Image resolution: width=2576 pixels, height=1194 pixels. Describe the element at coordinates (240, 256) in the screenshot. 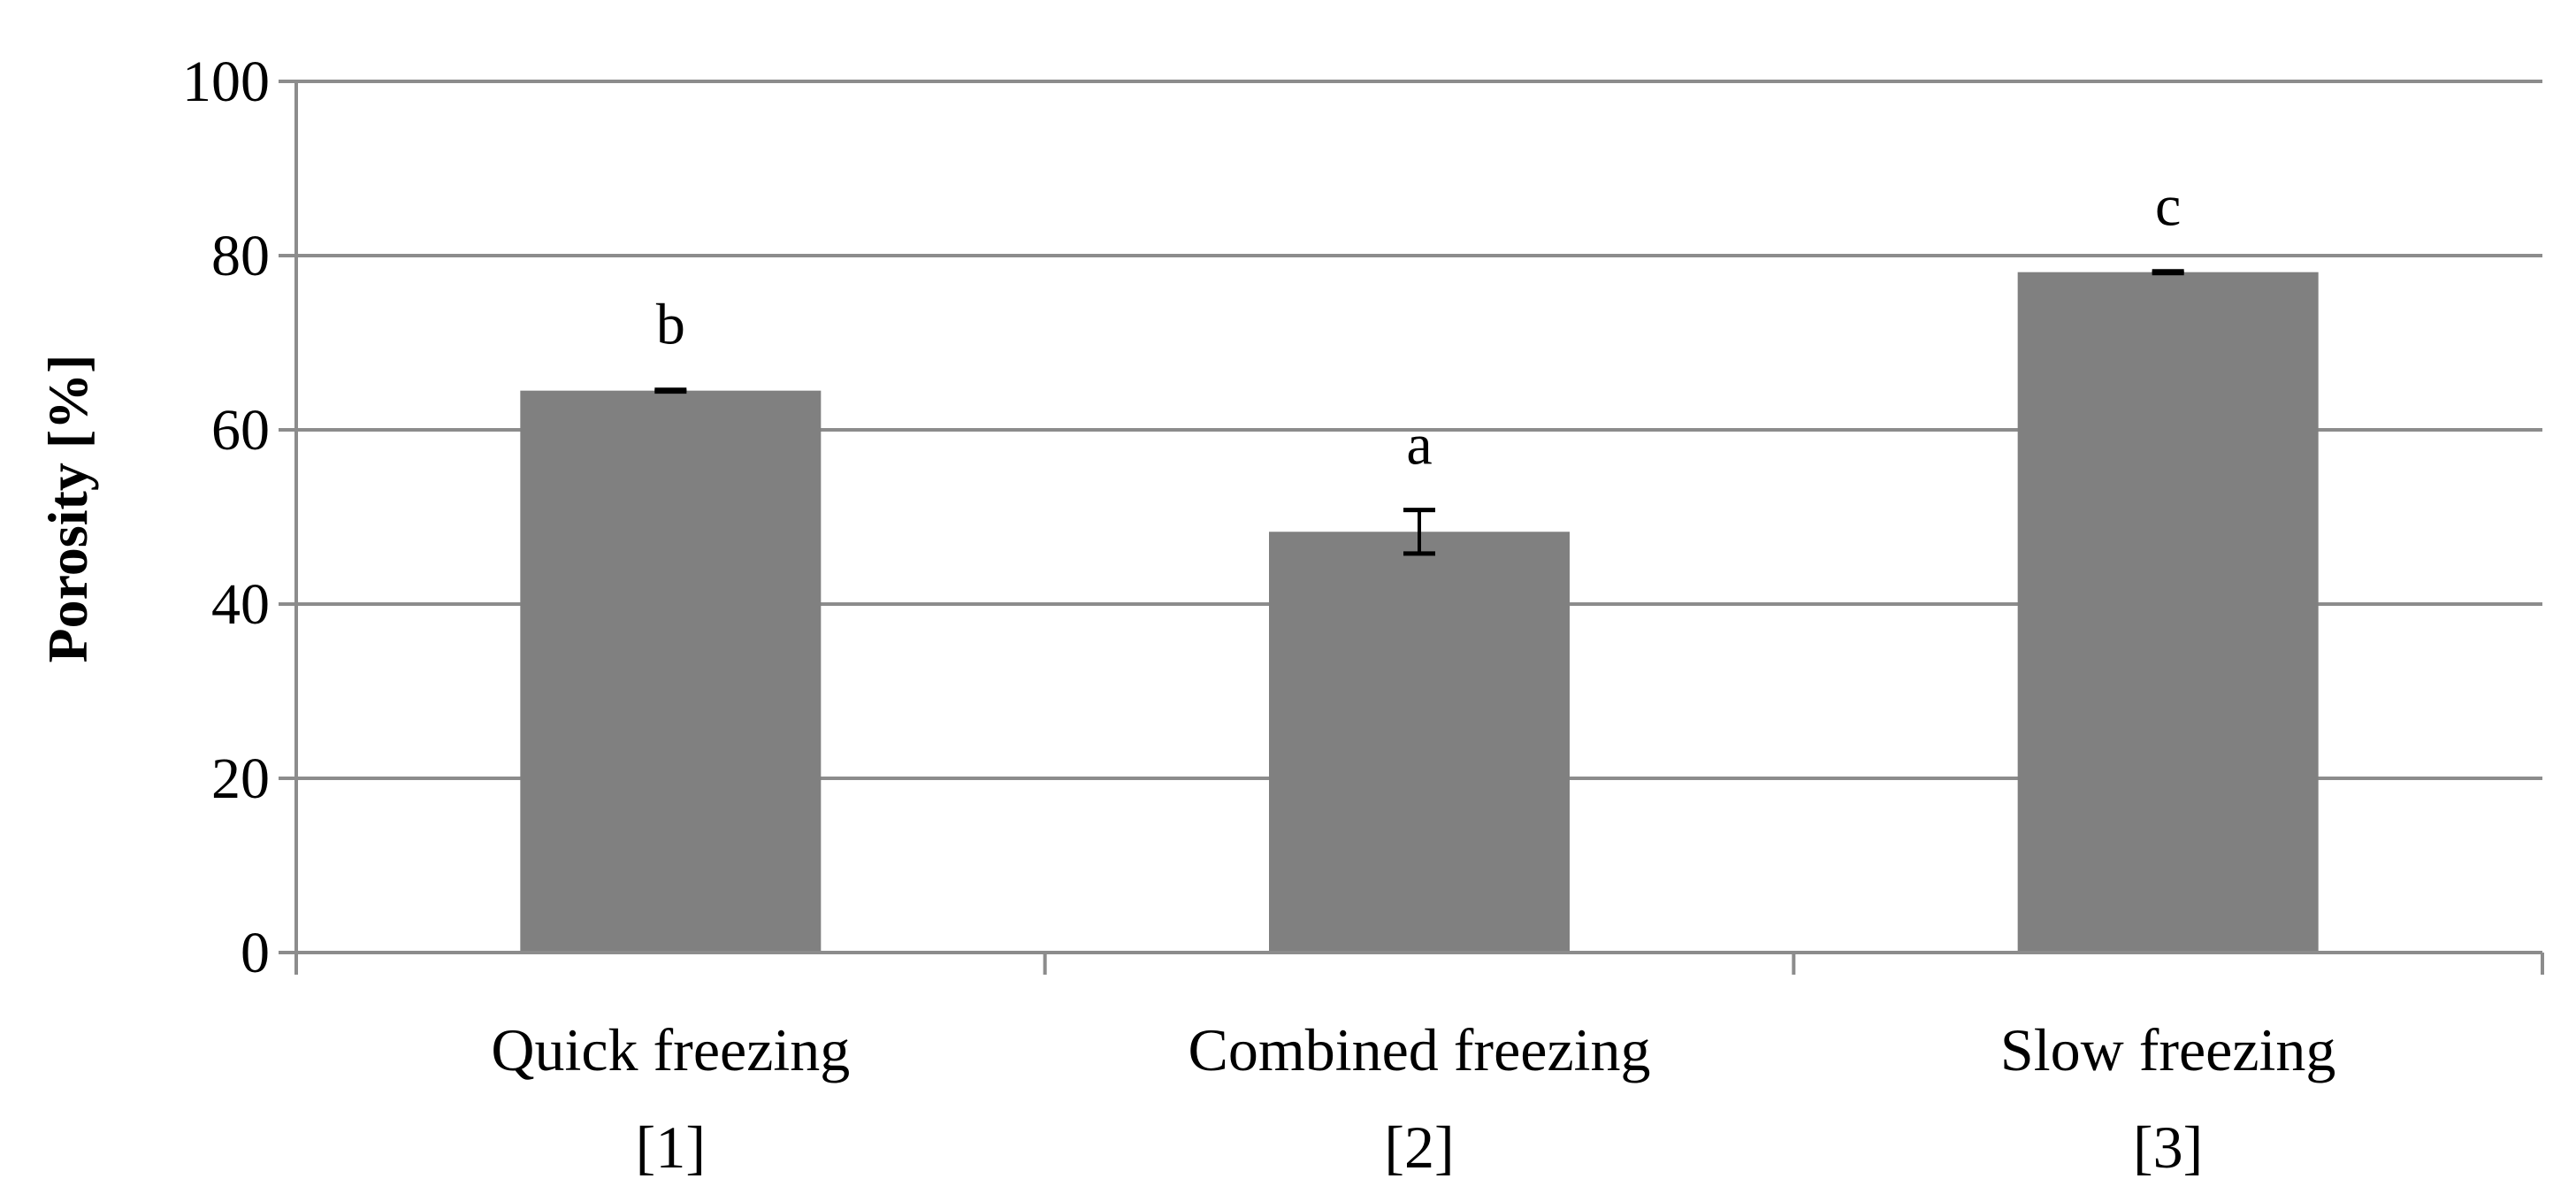

I see `y-tick-label: 80` at that location.